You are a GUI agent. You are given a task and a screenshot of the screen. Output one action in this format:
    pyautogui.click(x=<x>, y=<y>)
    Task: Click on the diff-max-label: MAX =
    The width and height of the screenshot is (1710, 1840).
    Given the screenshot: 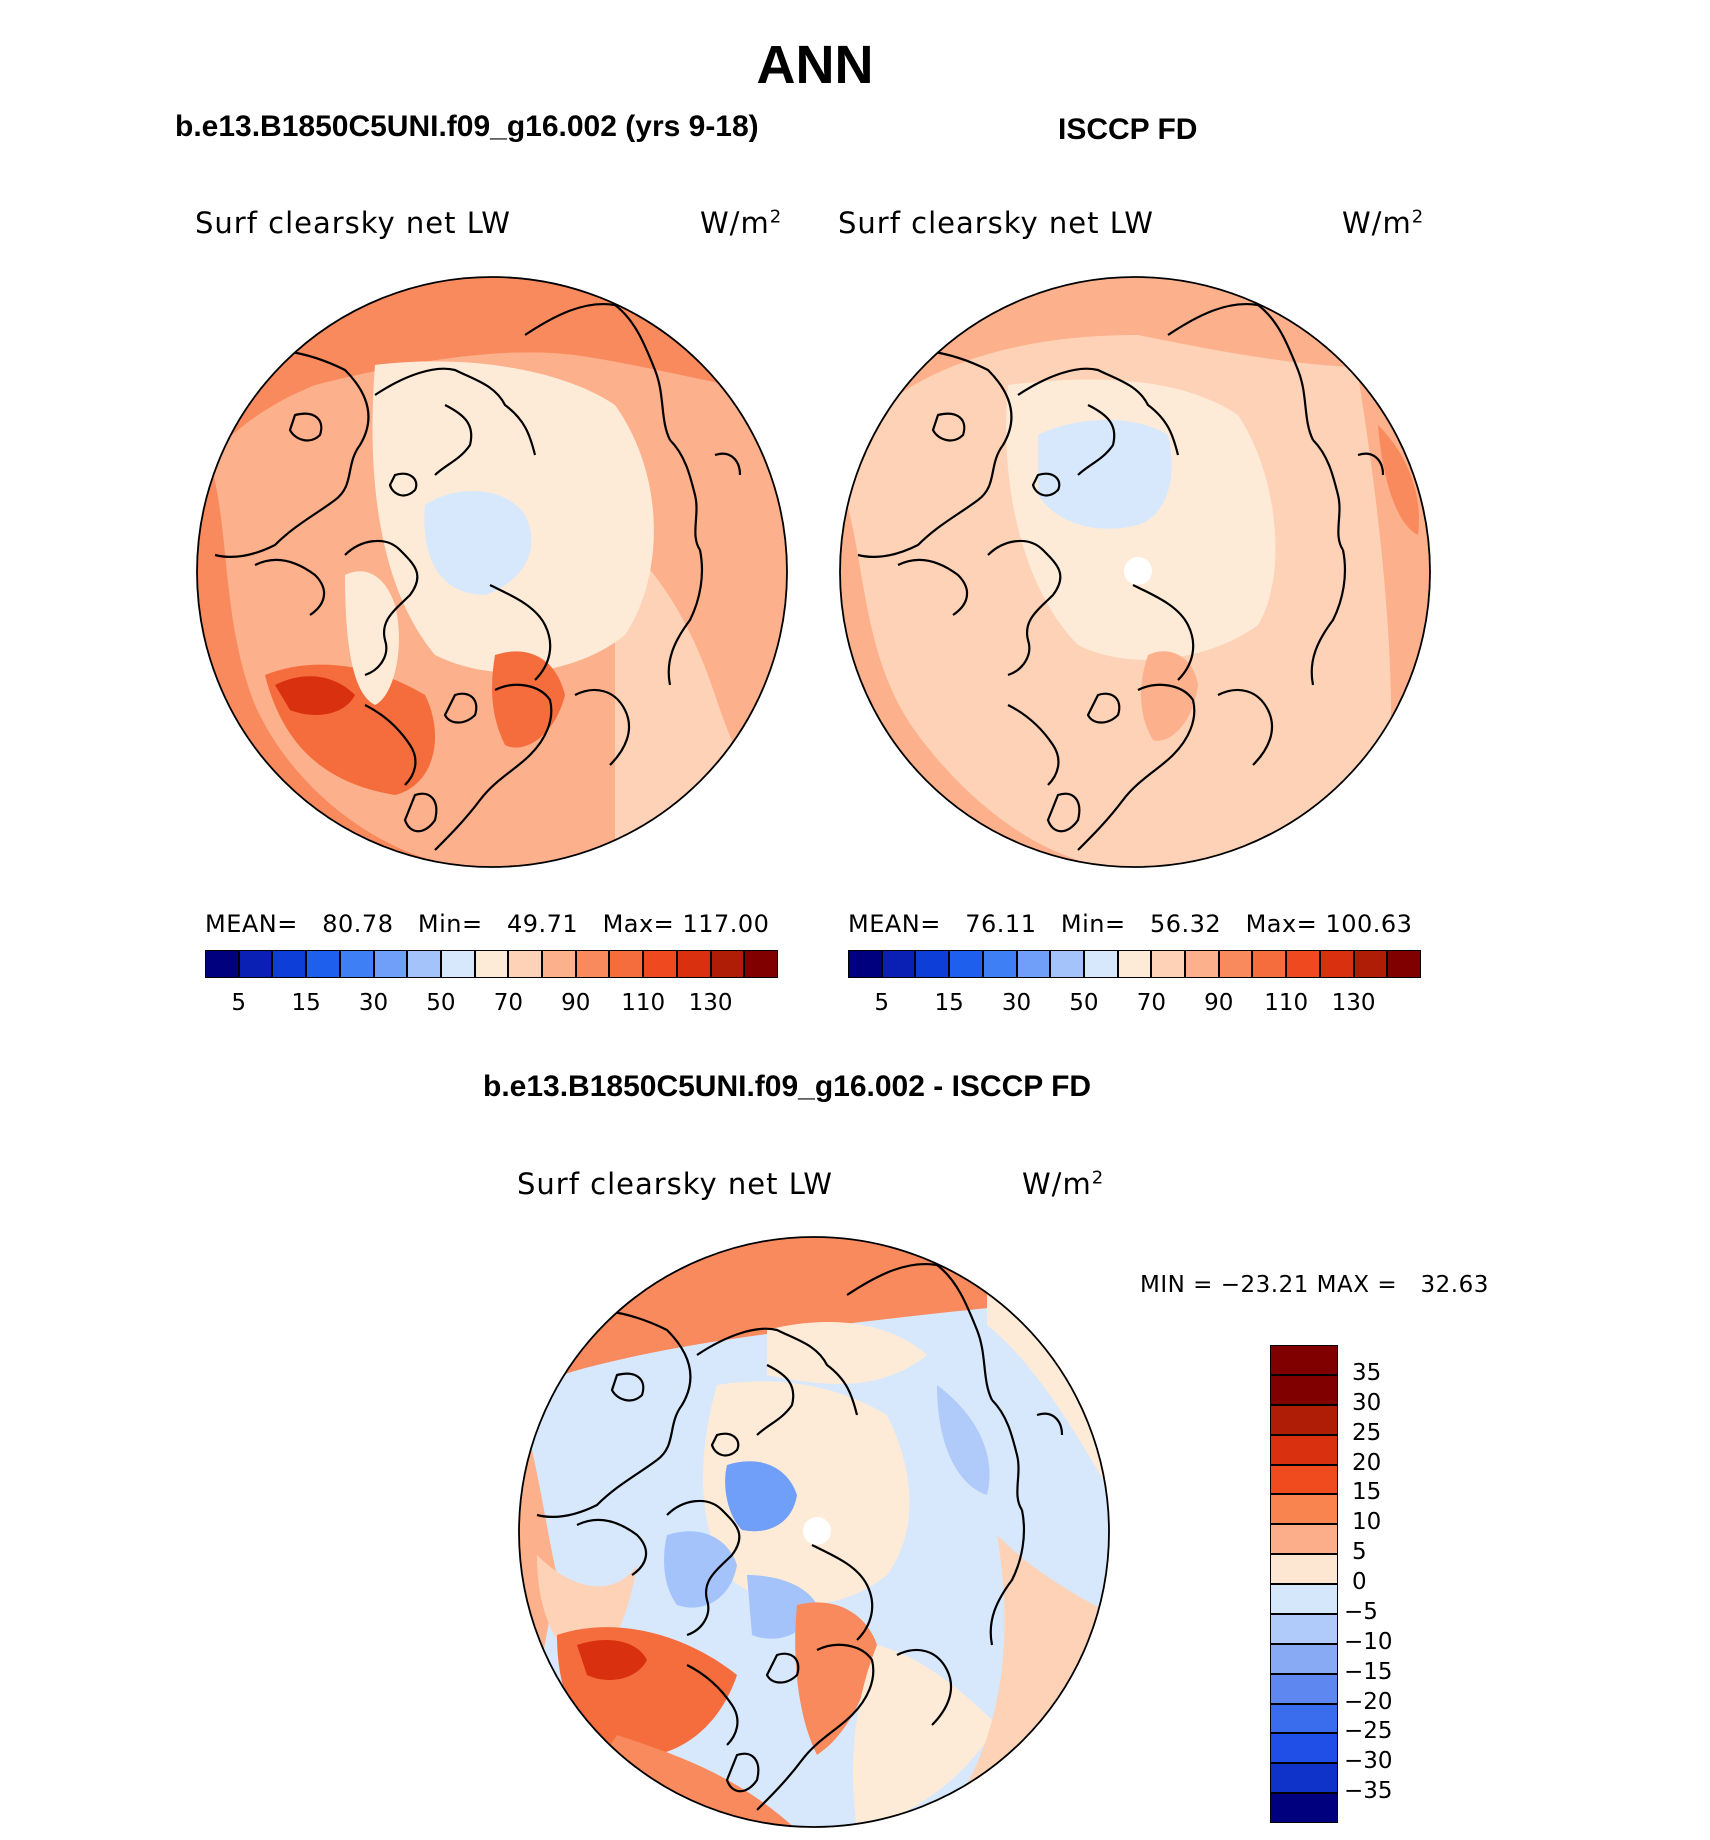 What is the action you would take?
    pyautogui.click(x=1357, y=1285)
    